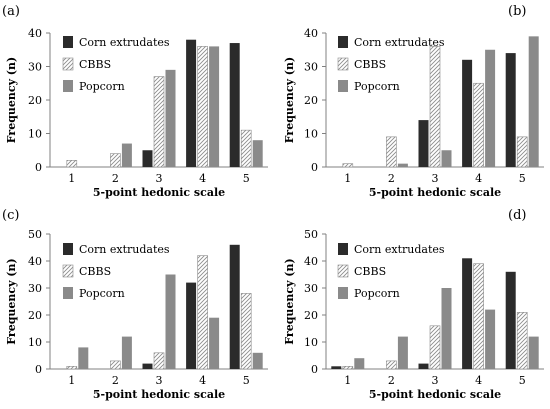 This screenshot has height=409, width=550. Describe the element at coordinates (391, 64) in the screenshot. I see `legend-b: Corn extrudates CBBS Popcorn` at that location.